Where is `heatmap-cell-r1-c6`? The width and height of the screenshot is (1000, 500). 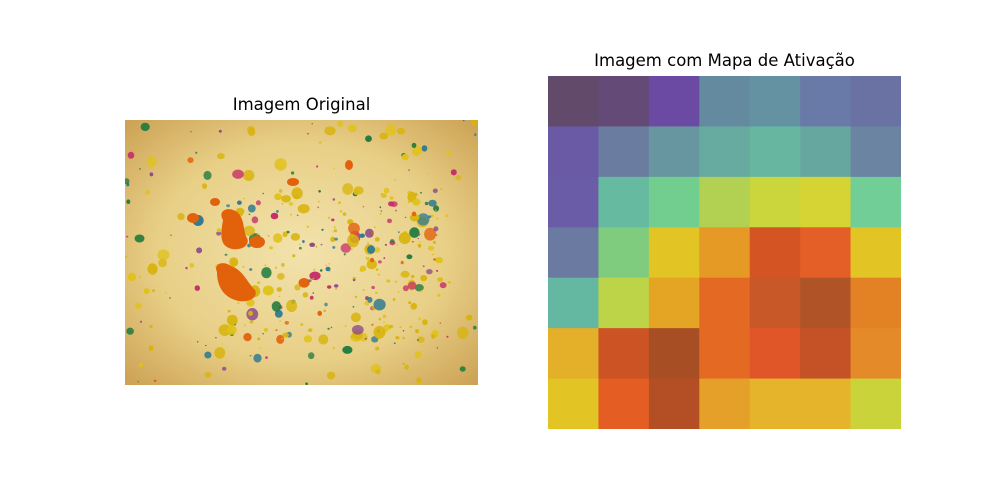 heatmap-cell-r1-c6 is located at coordinates (875, 152).